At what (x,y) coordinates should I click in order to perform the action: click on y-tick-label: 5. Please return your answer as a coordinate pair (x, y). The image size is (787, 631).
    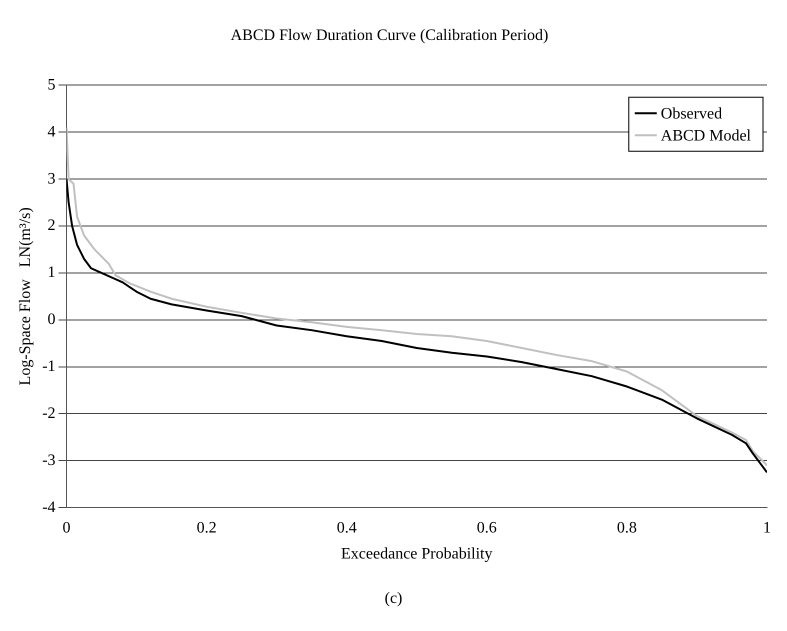
    Looking at the image, I should click on (52, 85).